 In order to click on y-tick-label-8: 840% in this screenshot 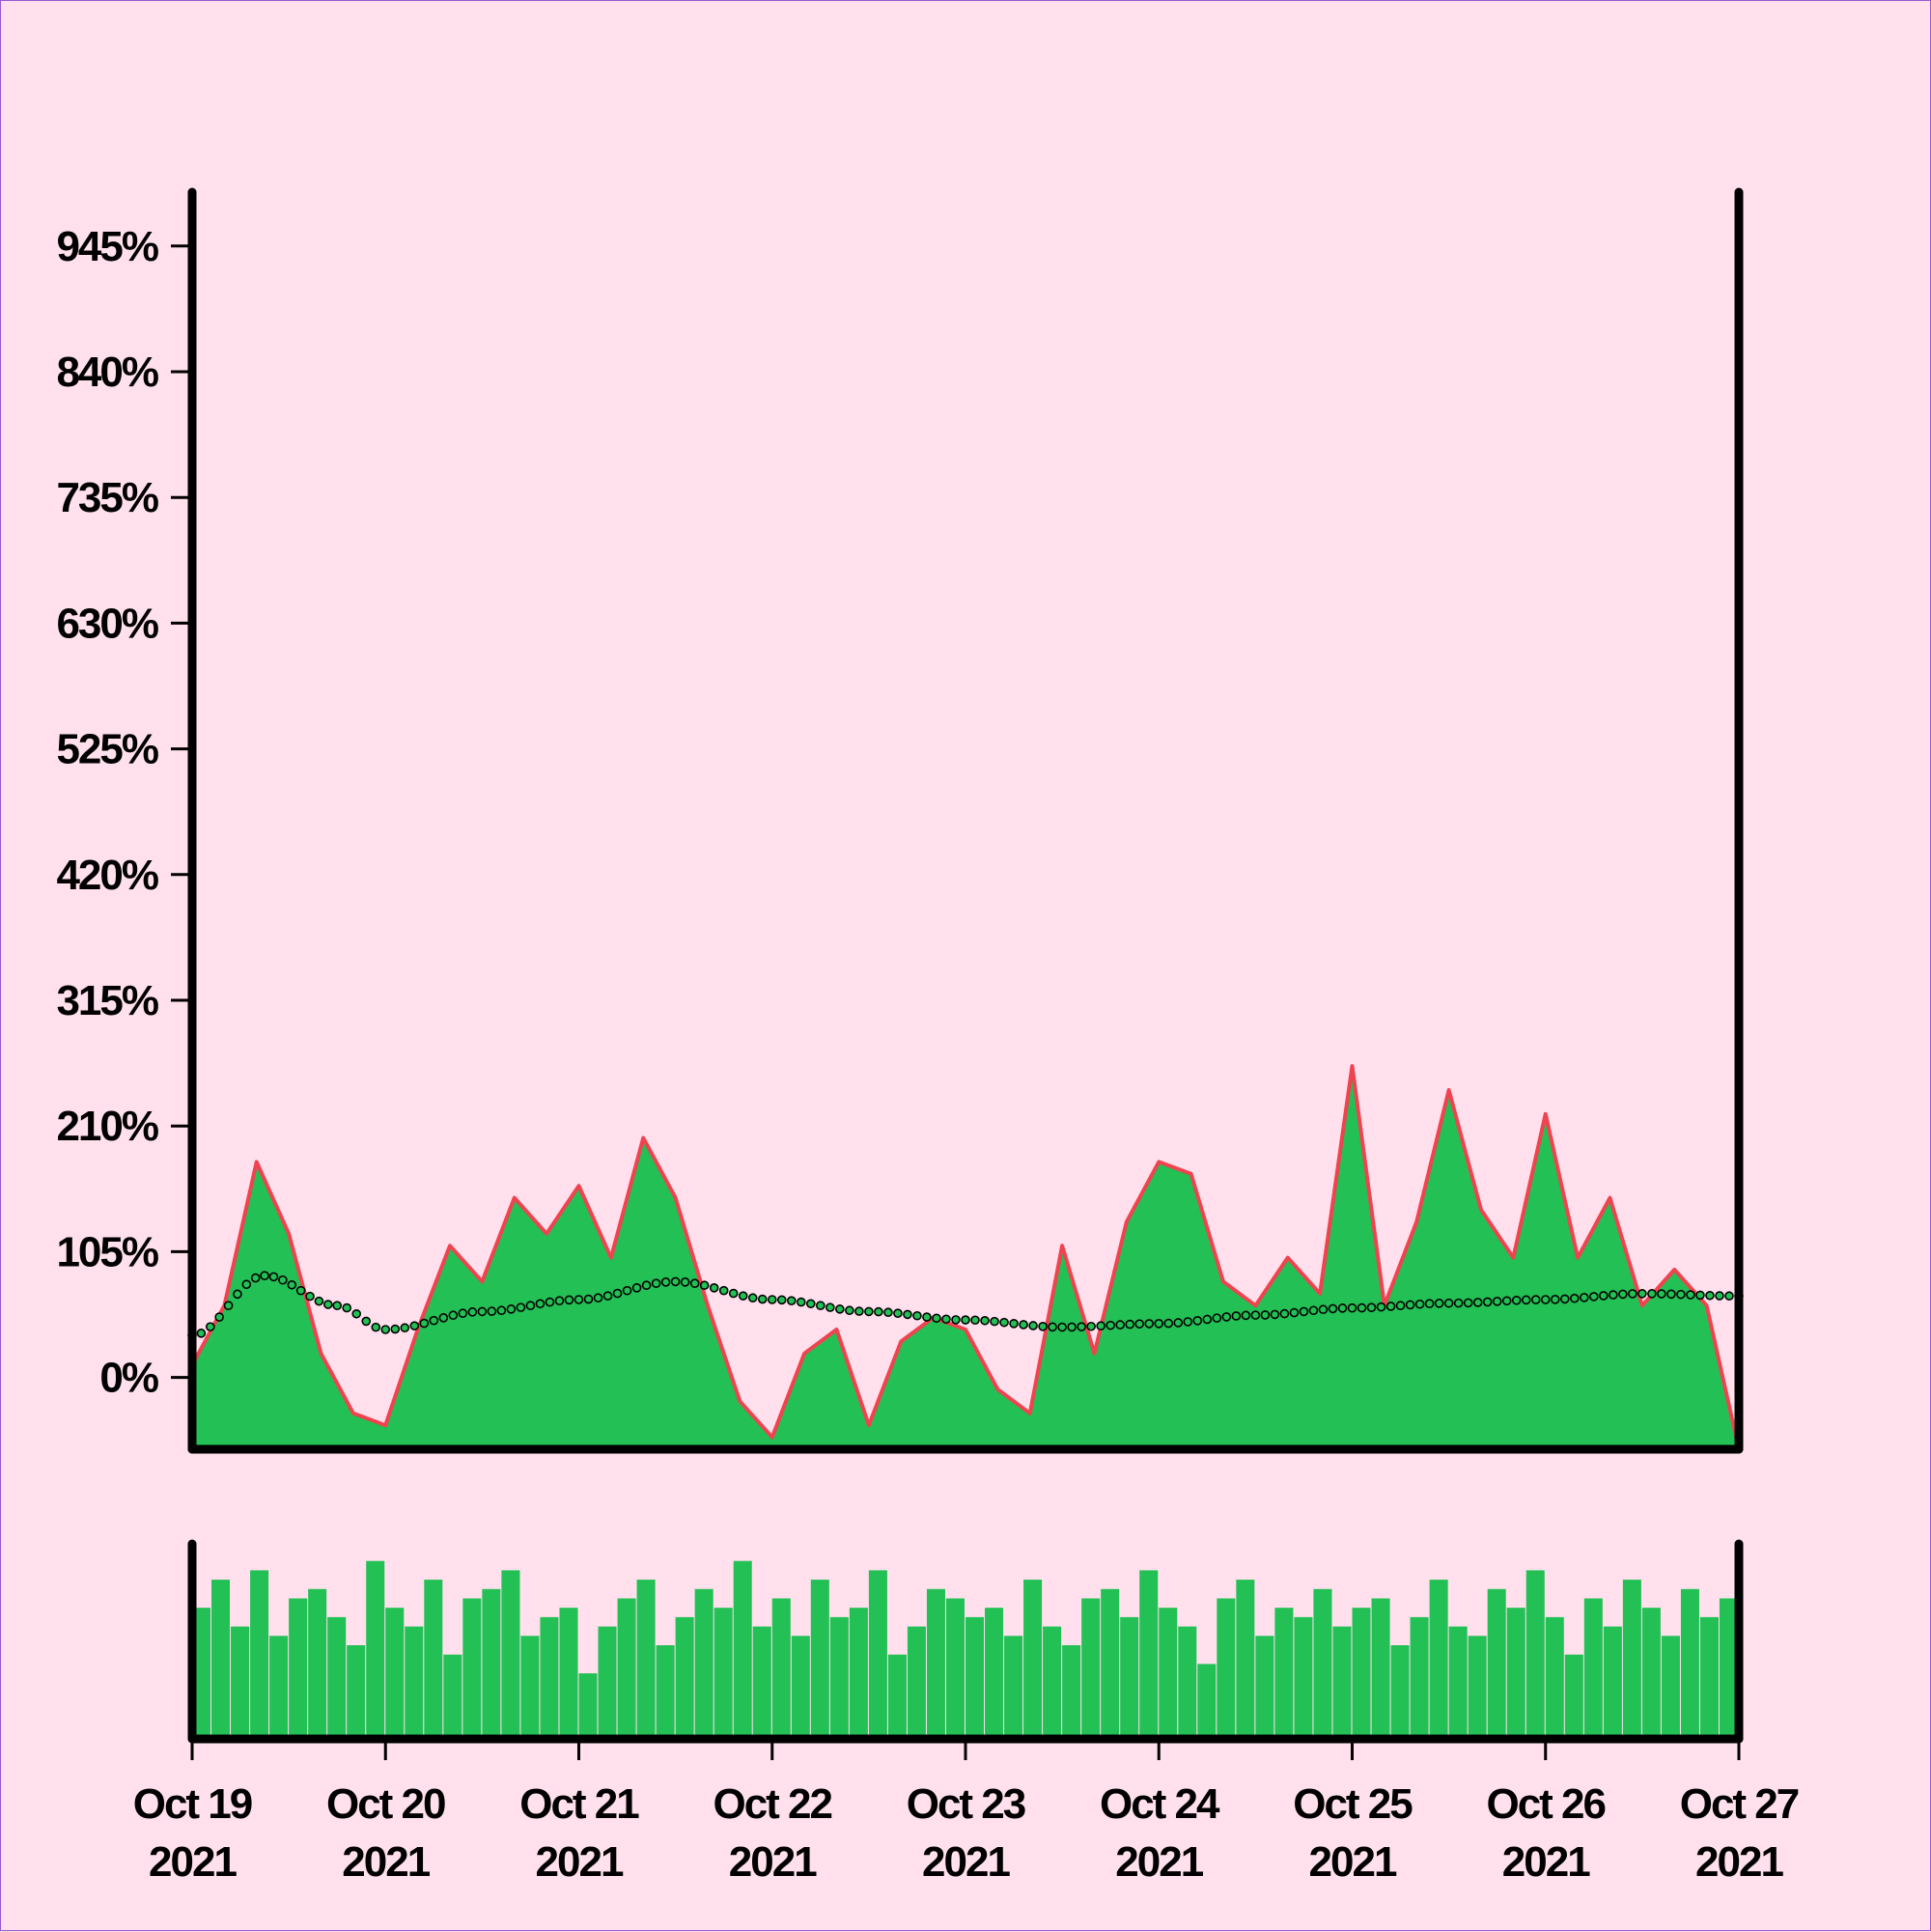, I will do `click(106, 373)`.